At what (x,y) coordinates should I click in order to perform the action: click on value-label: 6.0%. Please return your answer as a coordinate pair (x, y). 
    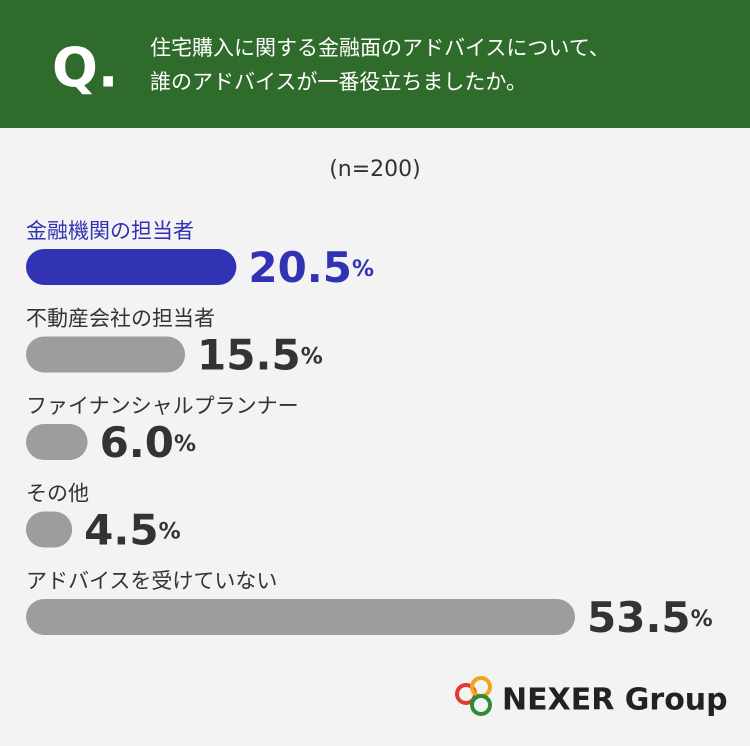
    Looking at the image, I should click on (148, 442).